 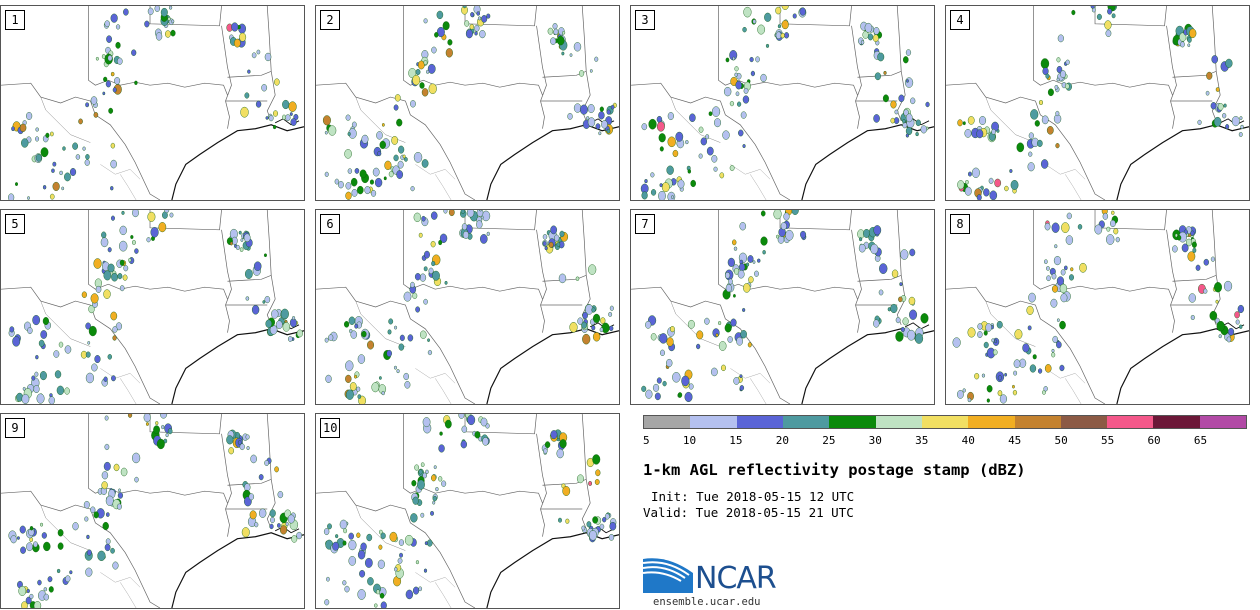 I want to click on ncar-logo-icon, so click(x=668, y=575).